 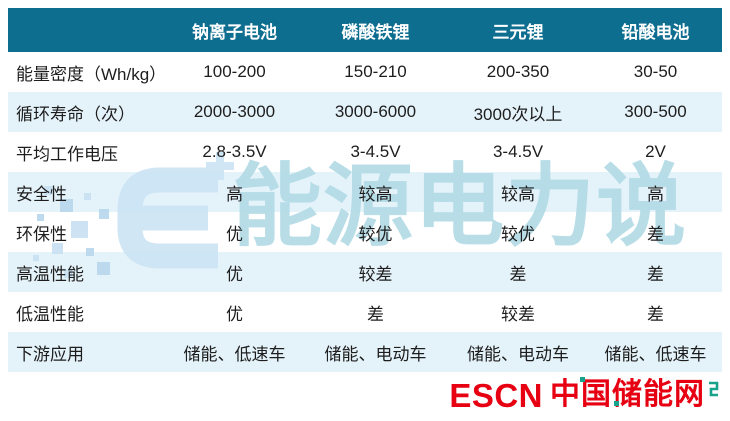 What do you see at coordinates (50, 354) in the screenshot?
I see `row-label: 下游应用` at bounding box center [50, 354].